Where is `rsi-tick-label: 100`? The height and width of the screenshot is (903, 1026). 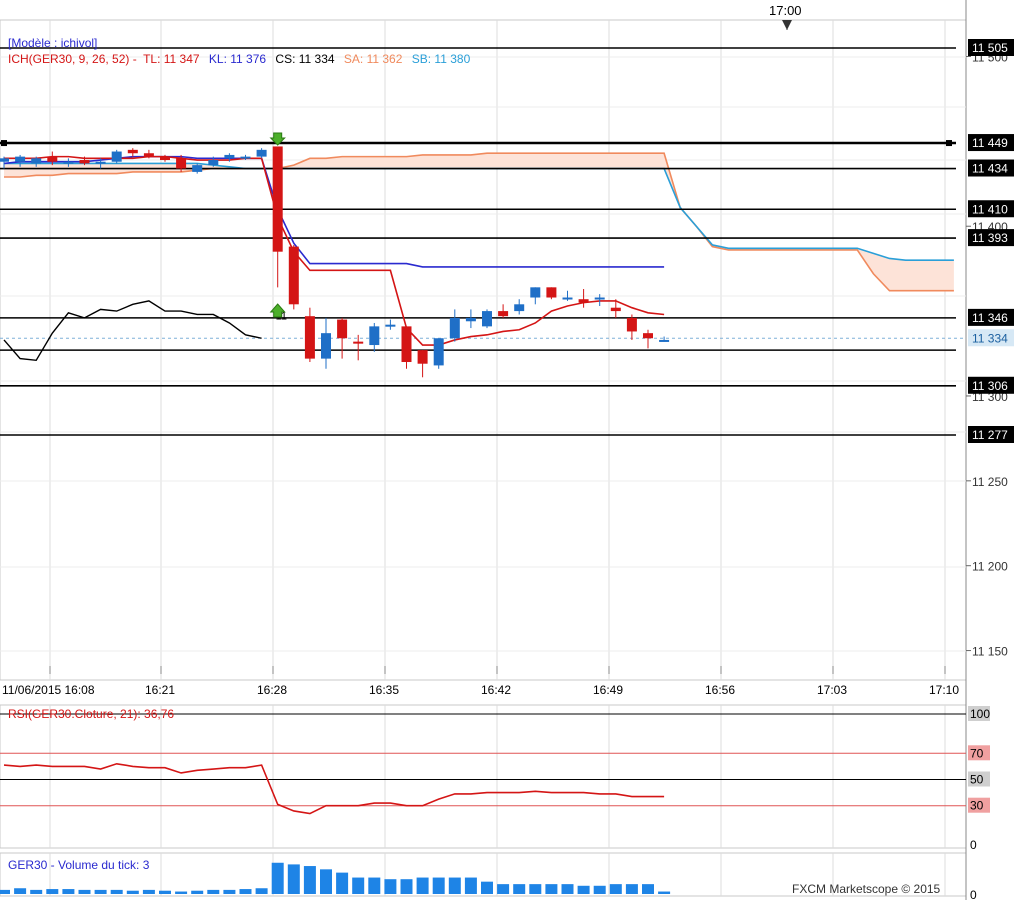
rsi-tick-label: 100 is located at coordinates (980, 714).